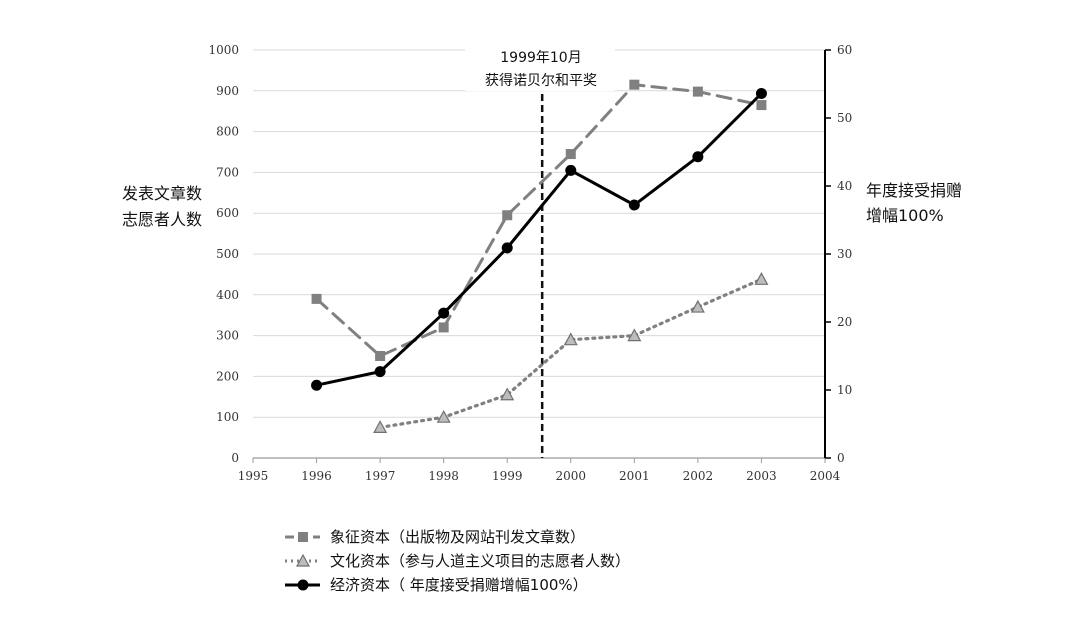 The height and width of the screenshot is (621, 1080). I want to click on x-tick-label-1995: 1995, so click(253, 476).